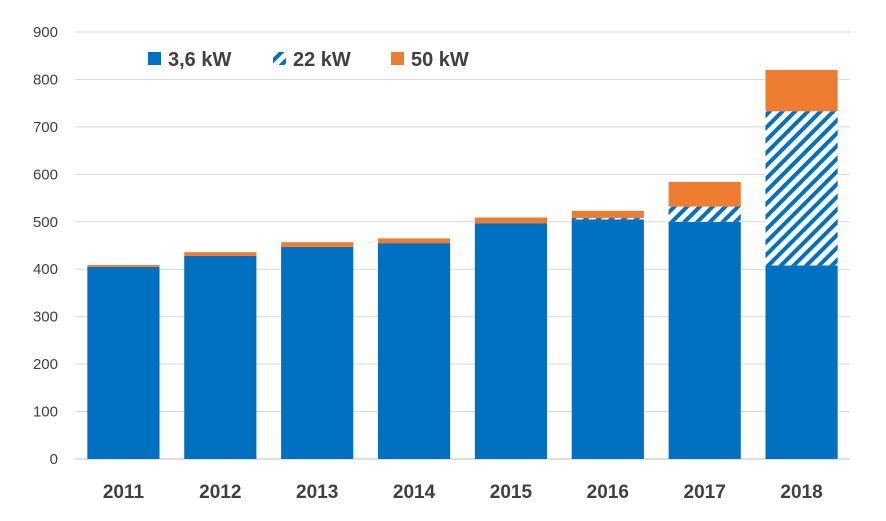 This screenshot has width=886, height=521. Describe the element at coordinates (45, 222) in the screenshot. I see `y-tick-label: 500` at that location.